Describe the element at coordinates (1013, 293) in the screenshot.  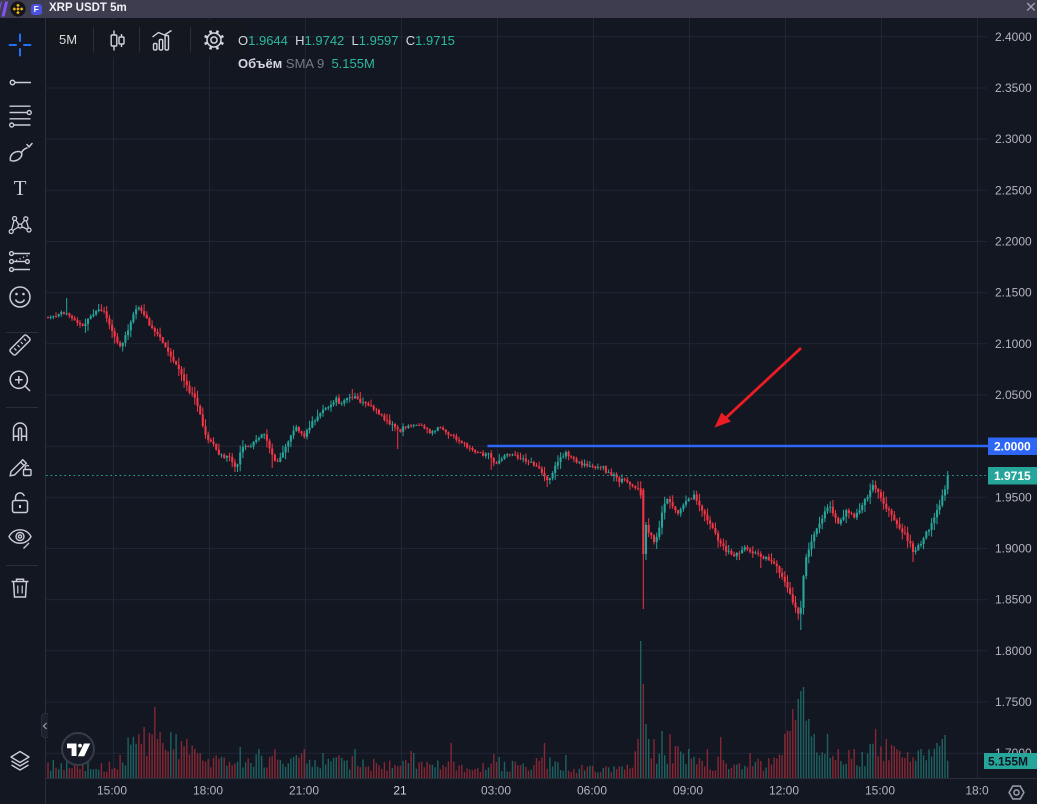
I see `svg-text: 2.1500` at that location.